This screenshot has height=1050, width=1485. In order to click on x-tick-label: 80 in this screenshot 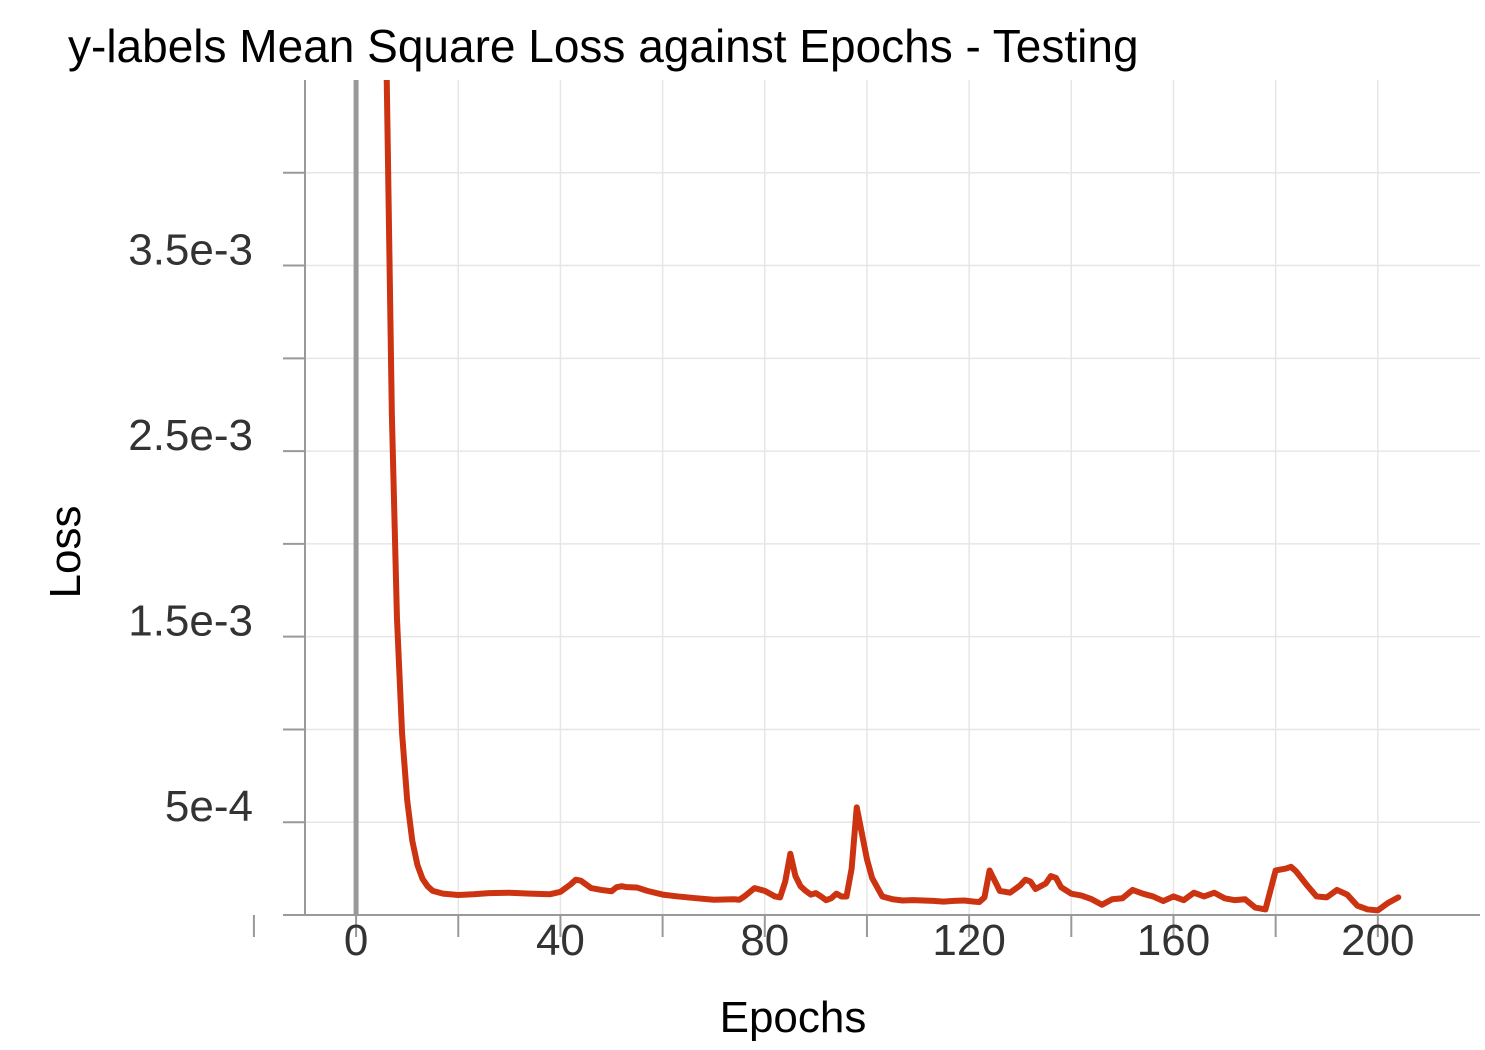, I will do `click(764, 940)`.